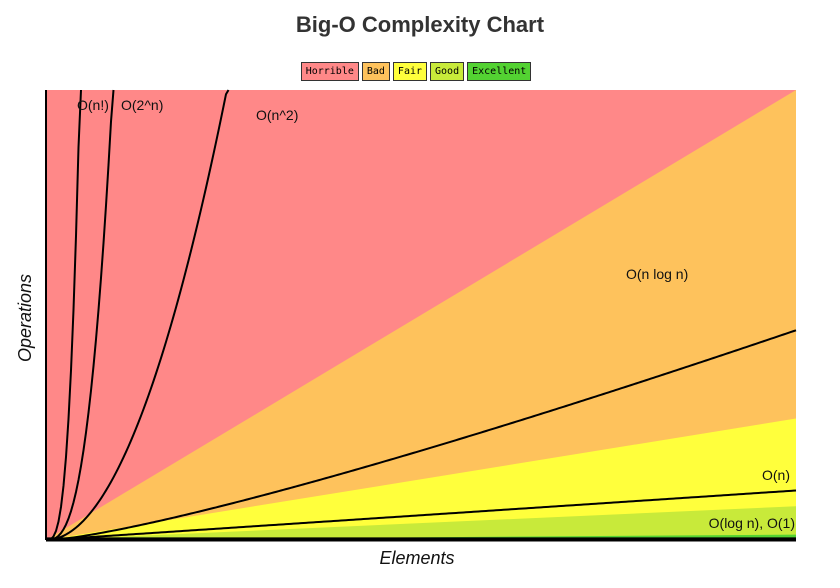  Describe the element at coordinates (277, 115) in the screenshot. I see `label-quadratic: O(n^2)` at that location.